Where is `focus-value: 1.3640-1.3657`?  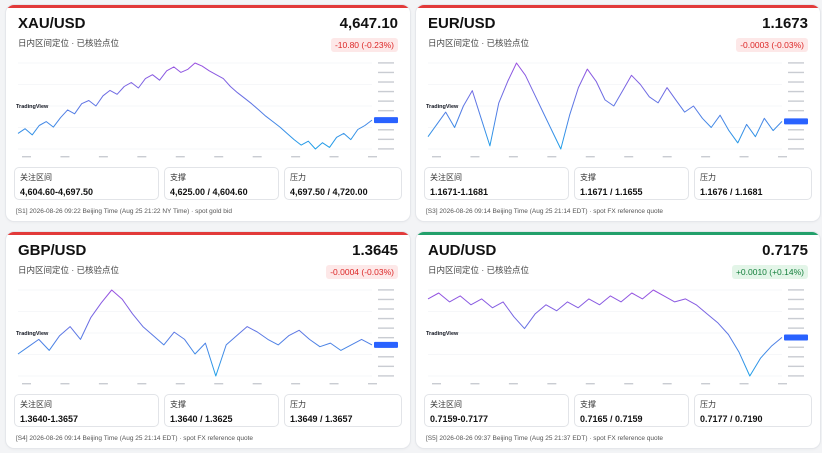
focus-value: 1.3640-1.3657 is located at coordinates (49, 419).